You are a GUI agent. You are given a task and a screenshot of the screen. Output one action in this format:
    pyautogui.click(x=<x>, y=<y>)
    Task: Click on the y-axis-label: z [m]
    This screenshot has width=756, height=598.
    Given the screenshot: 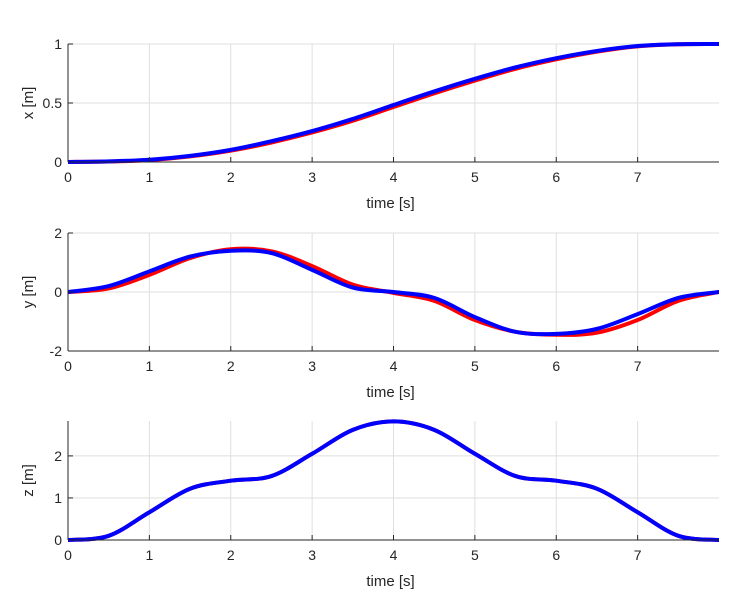 What is the action you would take?
    pyautogui.click(x=28, y=480)
    